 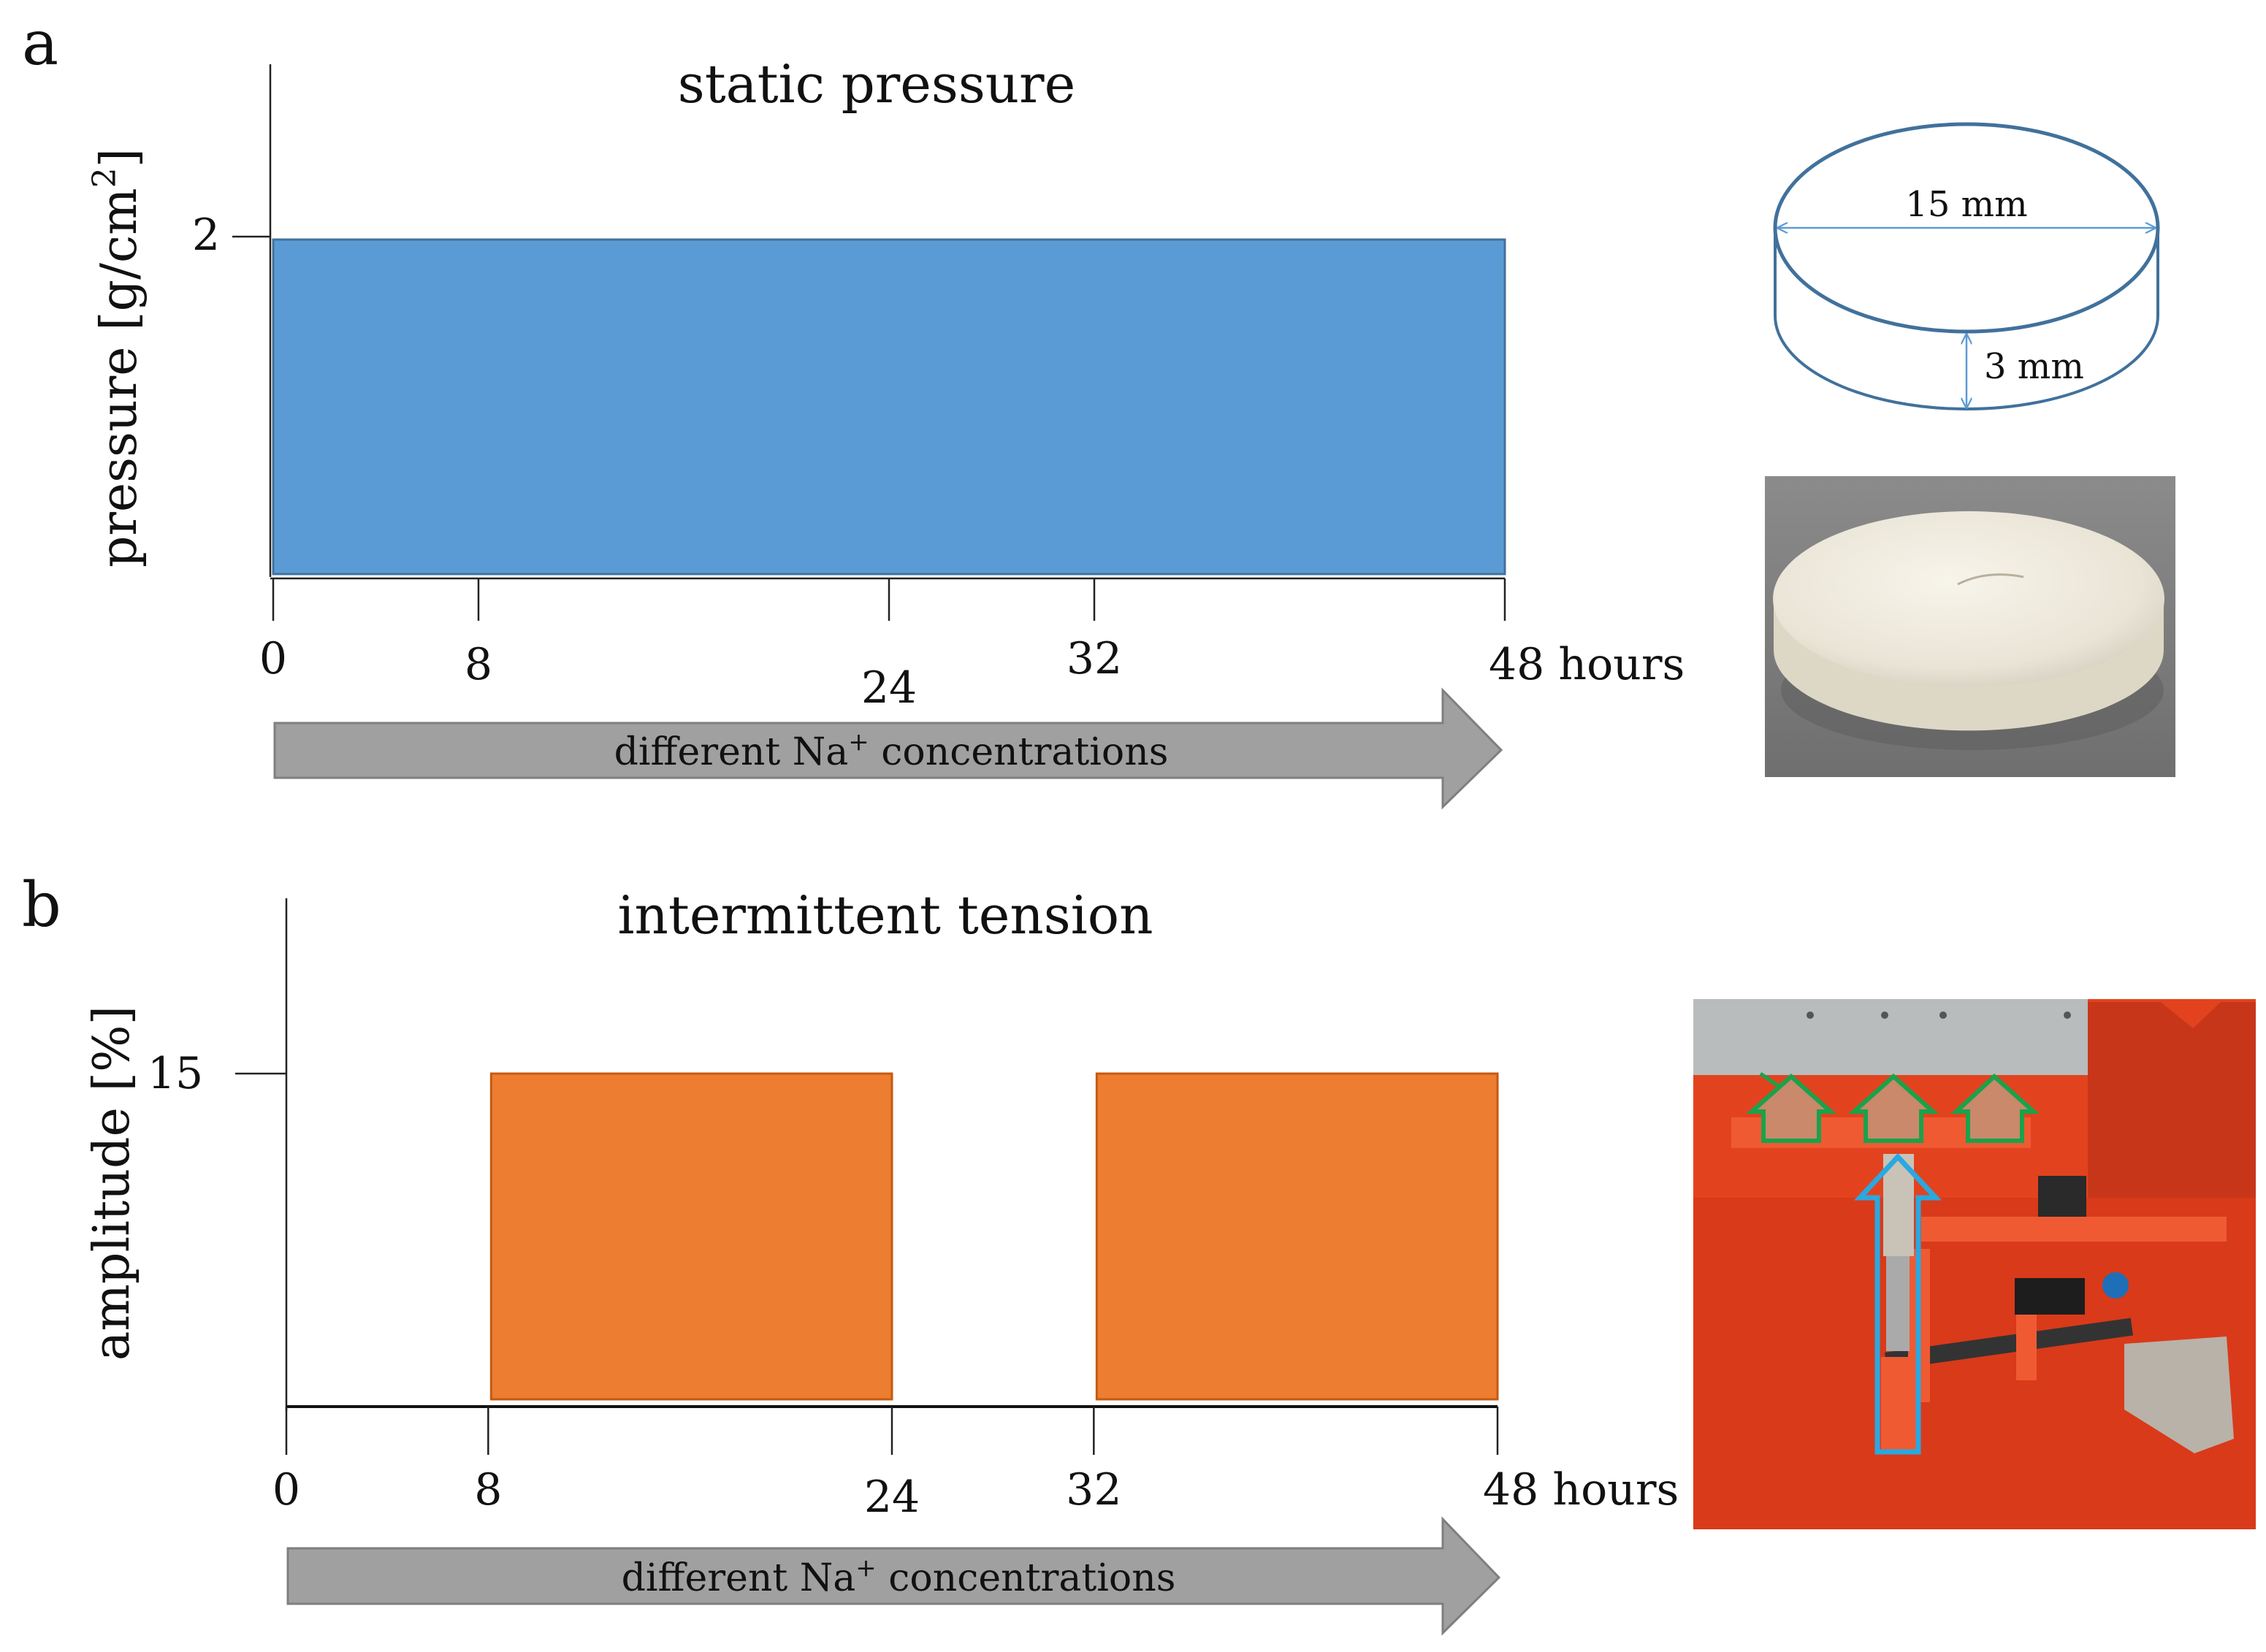 What do you see at coordinates (112, 1183) in the screenshot?
I see `panel-b-y-label: amplitude [%]` at bounding box center [112, 1183].